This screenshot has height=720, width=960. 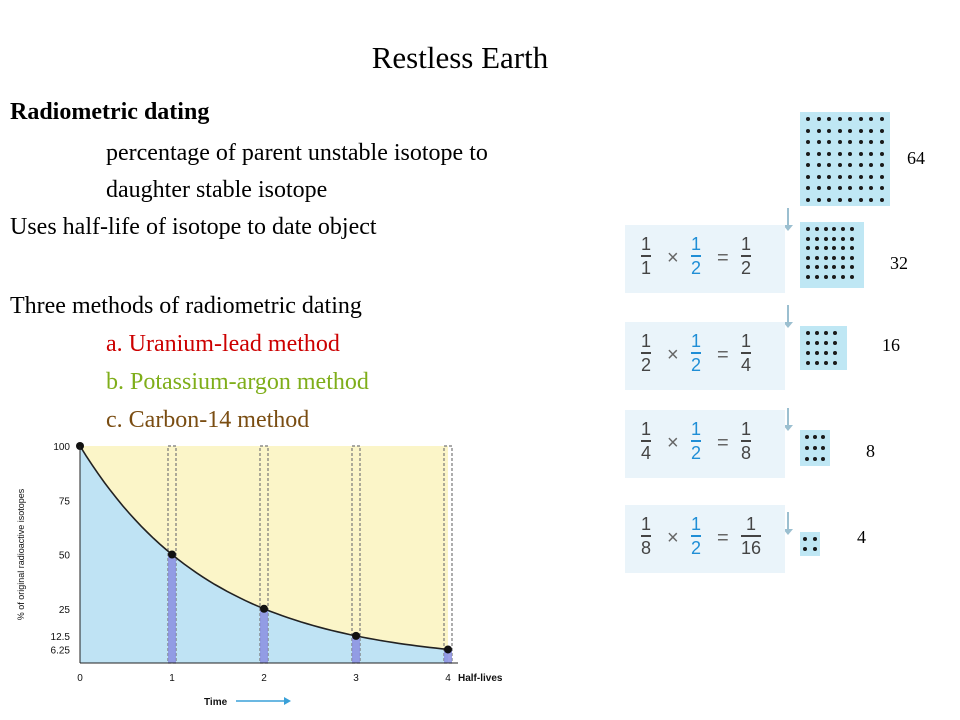 I want to click on fraction-c: 1 16, so click(x=751, y=536).